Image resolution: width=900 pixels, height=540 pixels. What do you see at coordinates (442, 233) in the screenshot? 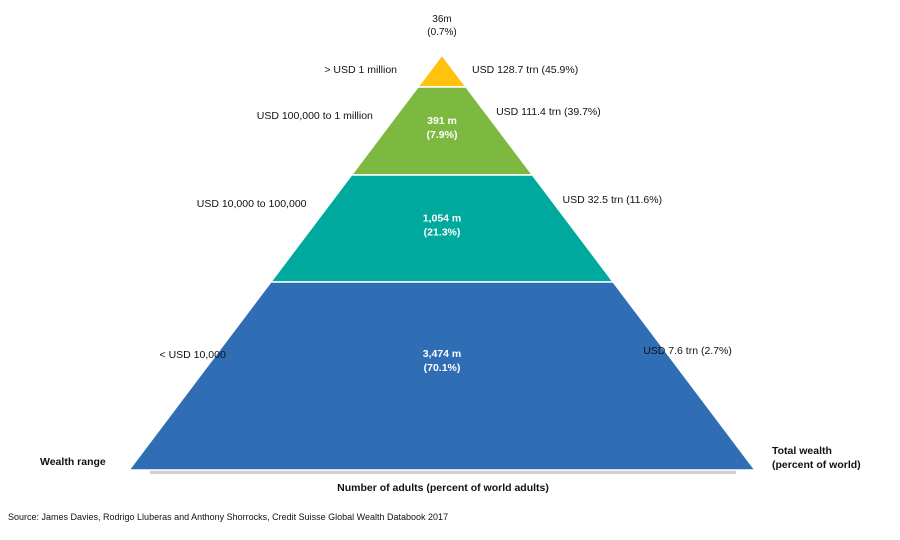
I see `adults-percent-label: (21.3%)` at bounding box center [442, 233].